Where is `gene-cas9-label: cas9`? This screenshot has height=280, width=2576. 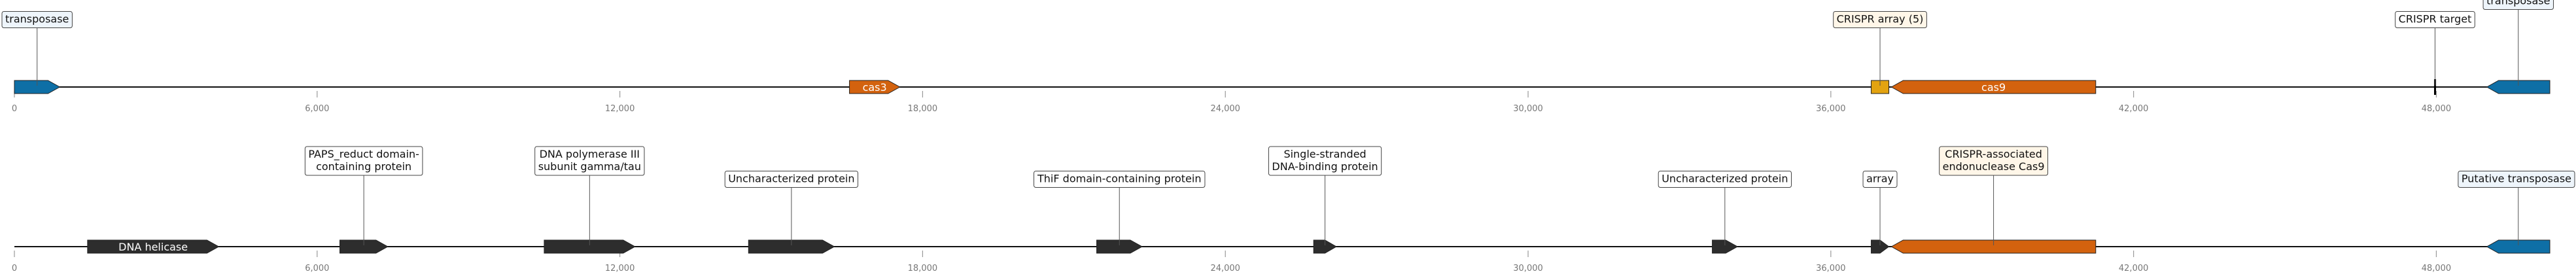 gene-cas9-label: cas9 is located at coordinates (1993, 87).